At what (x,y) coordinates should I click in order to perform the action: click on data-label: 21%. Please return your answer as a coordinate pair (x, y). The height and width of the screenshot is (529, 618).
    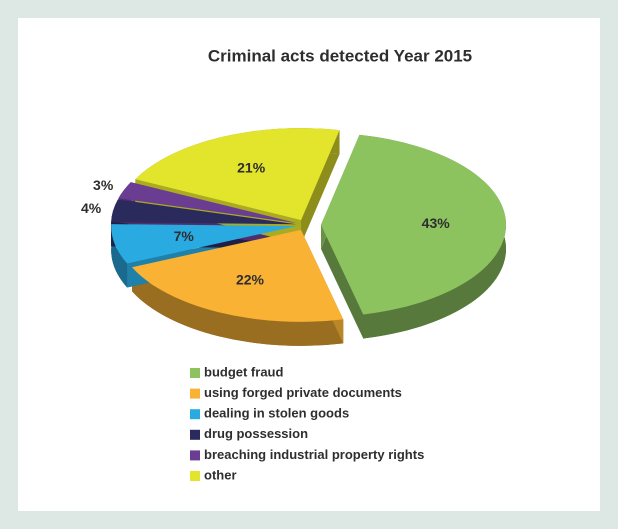
    Looking at the image, I should click on (251, 167).